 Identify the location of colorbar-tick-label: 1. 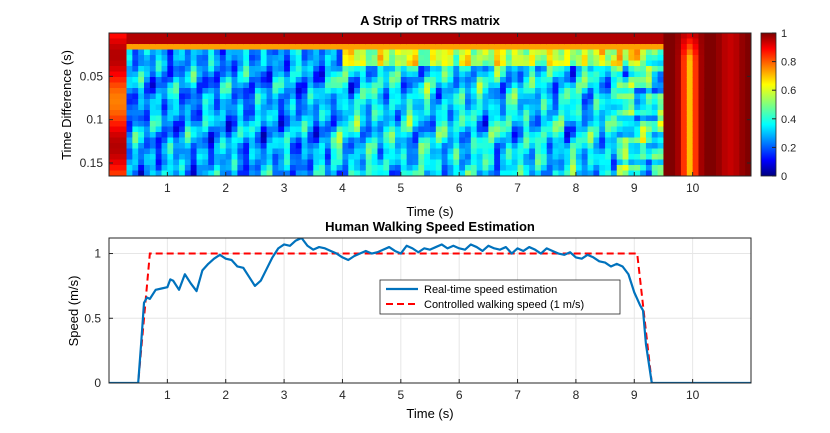
(784, 34).